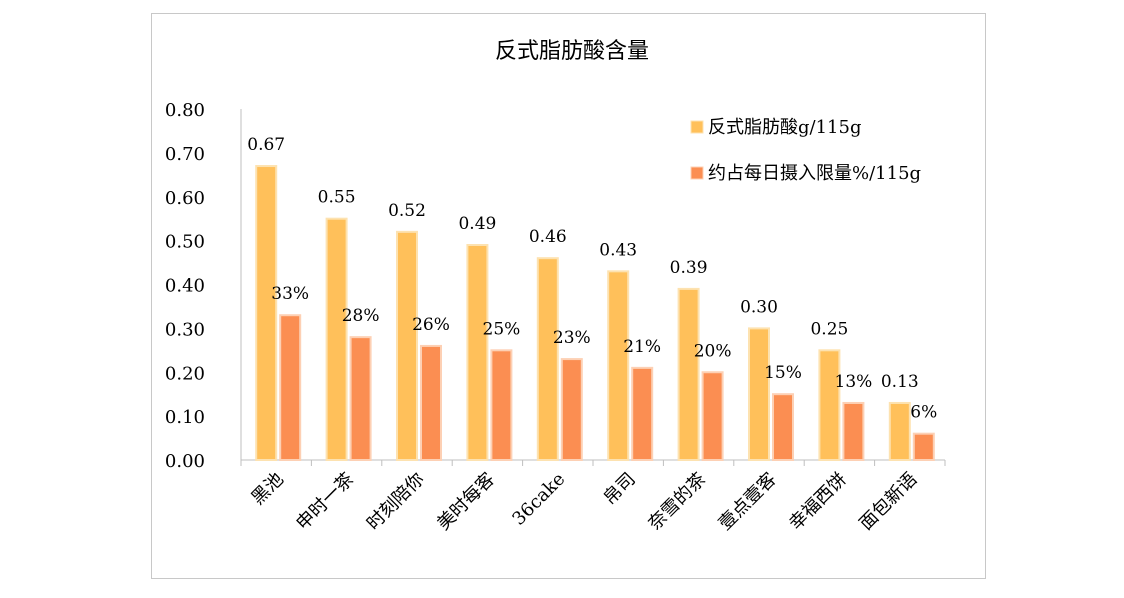  Describe the element at coordinates (618, 250) in the screenshot. I see `data-label-series-1: 0.43` at that location.